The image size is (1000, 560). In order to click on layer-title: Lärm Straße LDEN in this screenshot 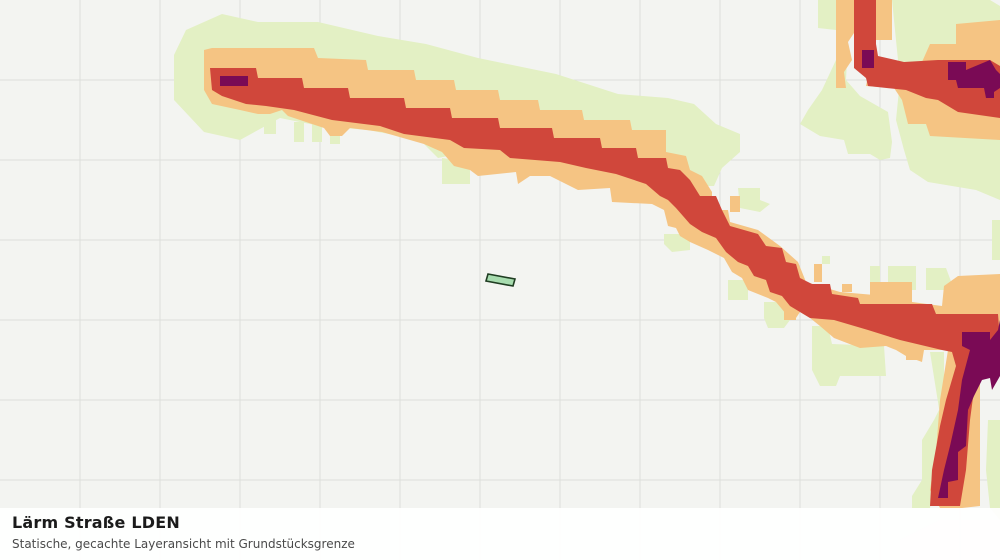, I will do `click(96, 522)`.